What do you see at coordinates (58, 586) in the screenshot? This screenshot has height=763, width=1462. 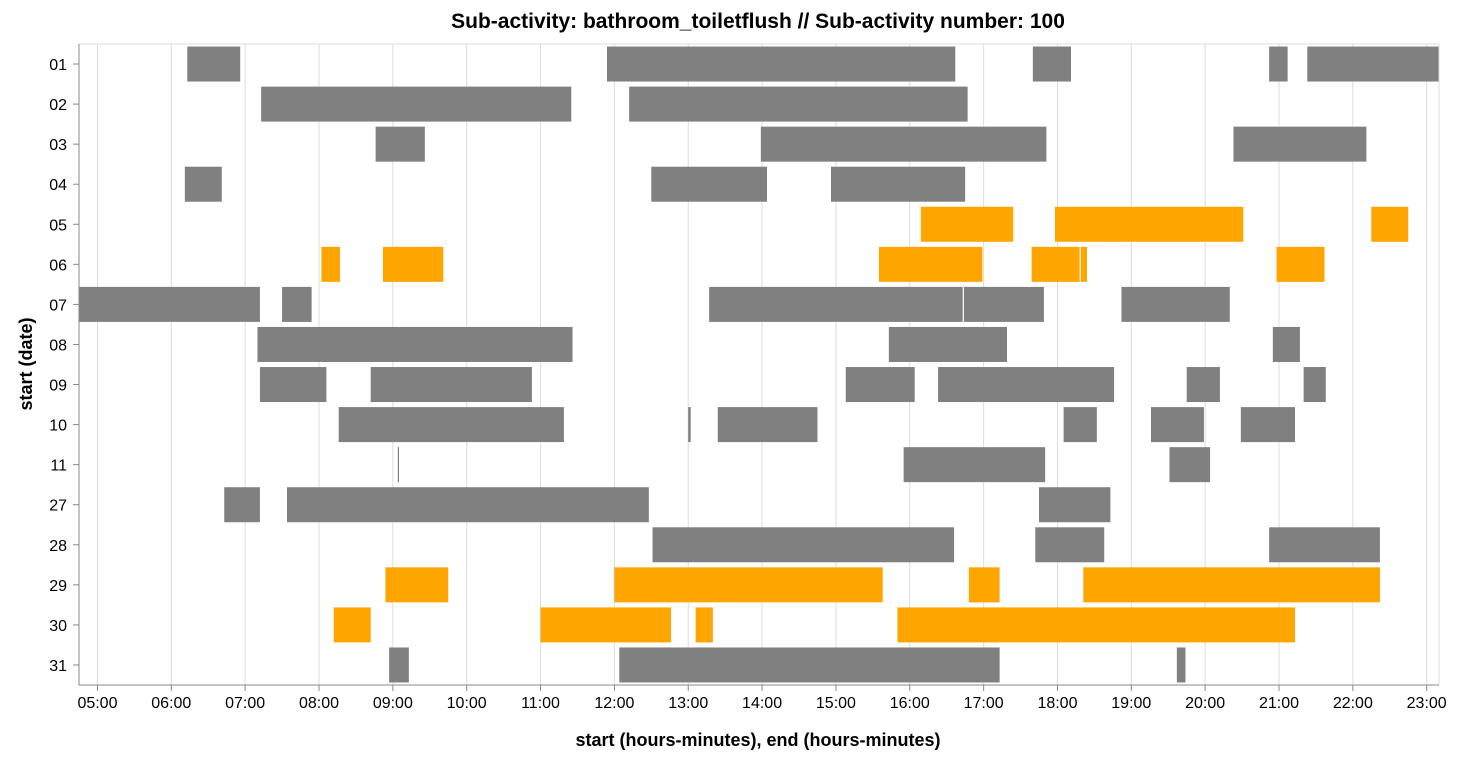 I see `y-tick-label: 29` at bounding box center [58, 586].